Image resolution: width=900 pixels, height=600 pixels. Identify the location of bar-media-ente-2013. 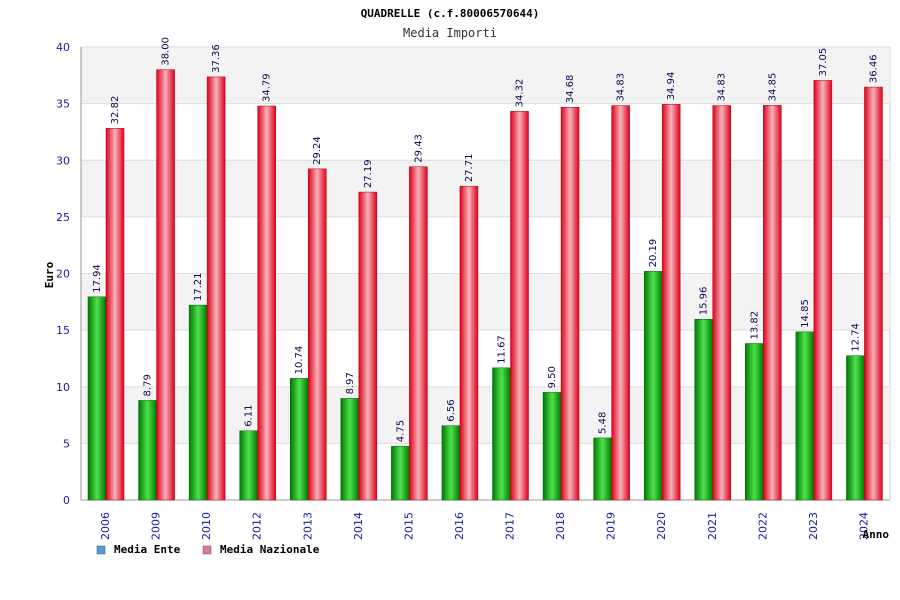
(299, 439).